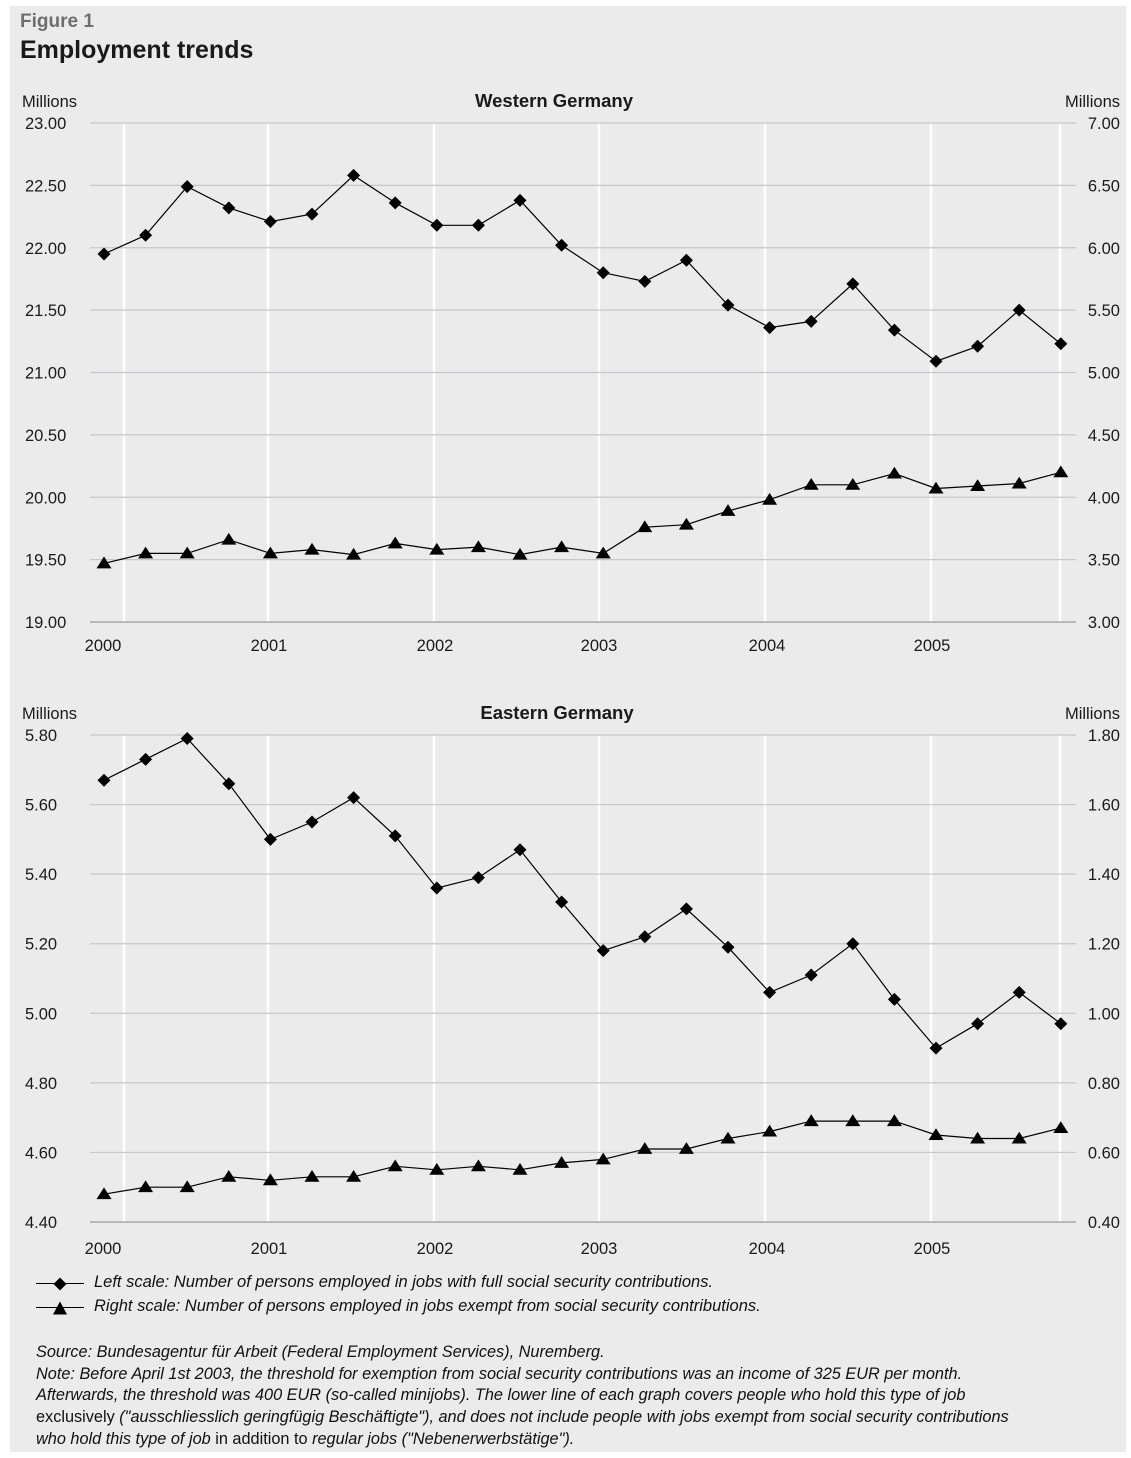 This screenshot has height=1458, width=1131. What do you see at coordinates (1092, 714) in the screenshot?
I see `right-axis-label: Millions` at bounding box center [1092, 714].